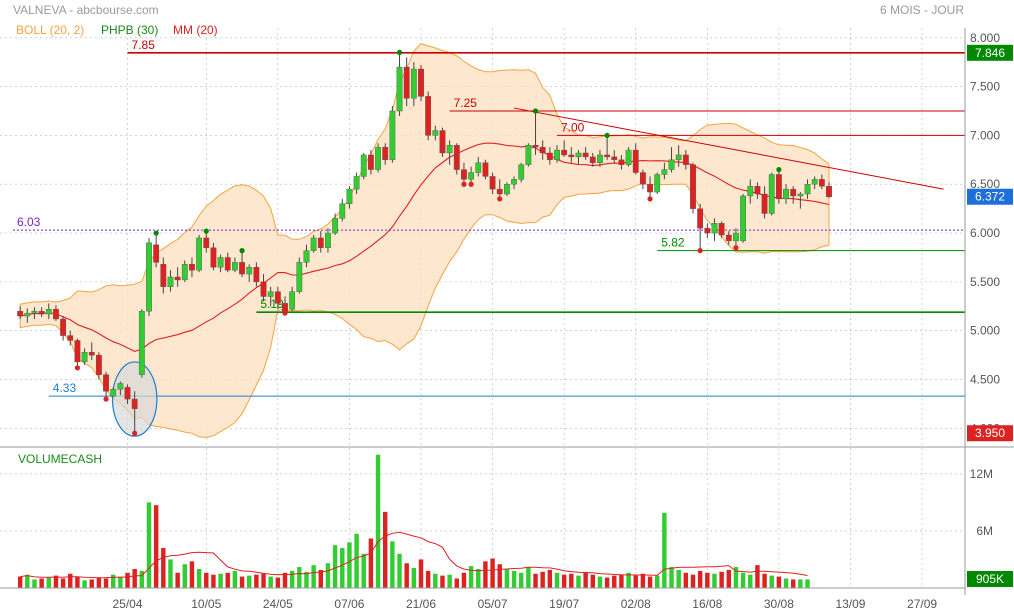  I want to click on date-tick-label: 16/08, so click(707, 604).